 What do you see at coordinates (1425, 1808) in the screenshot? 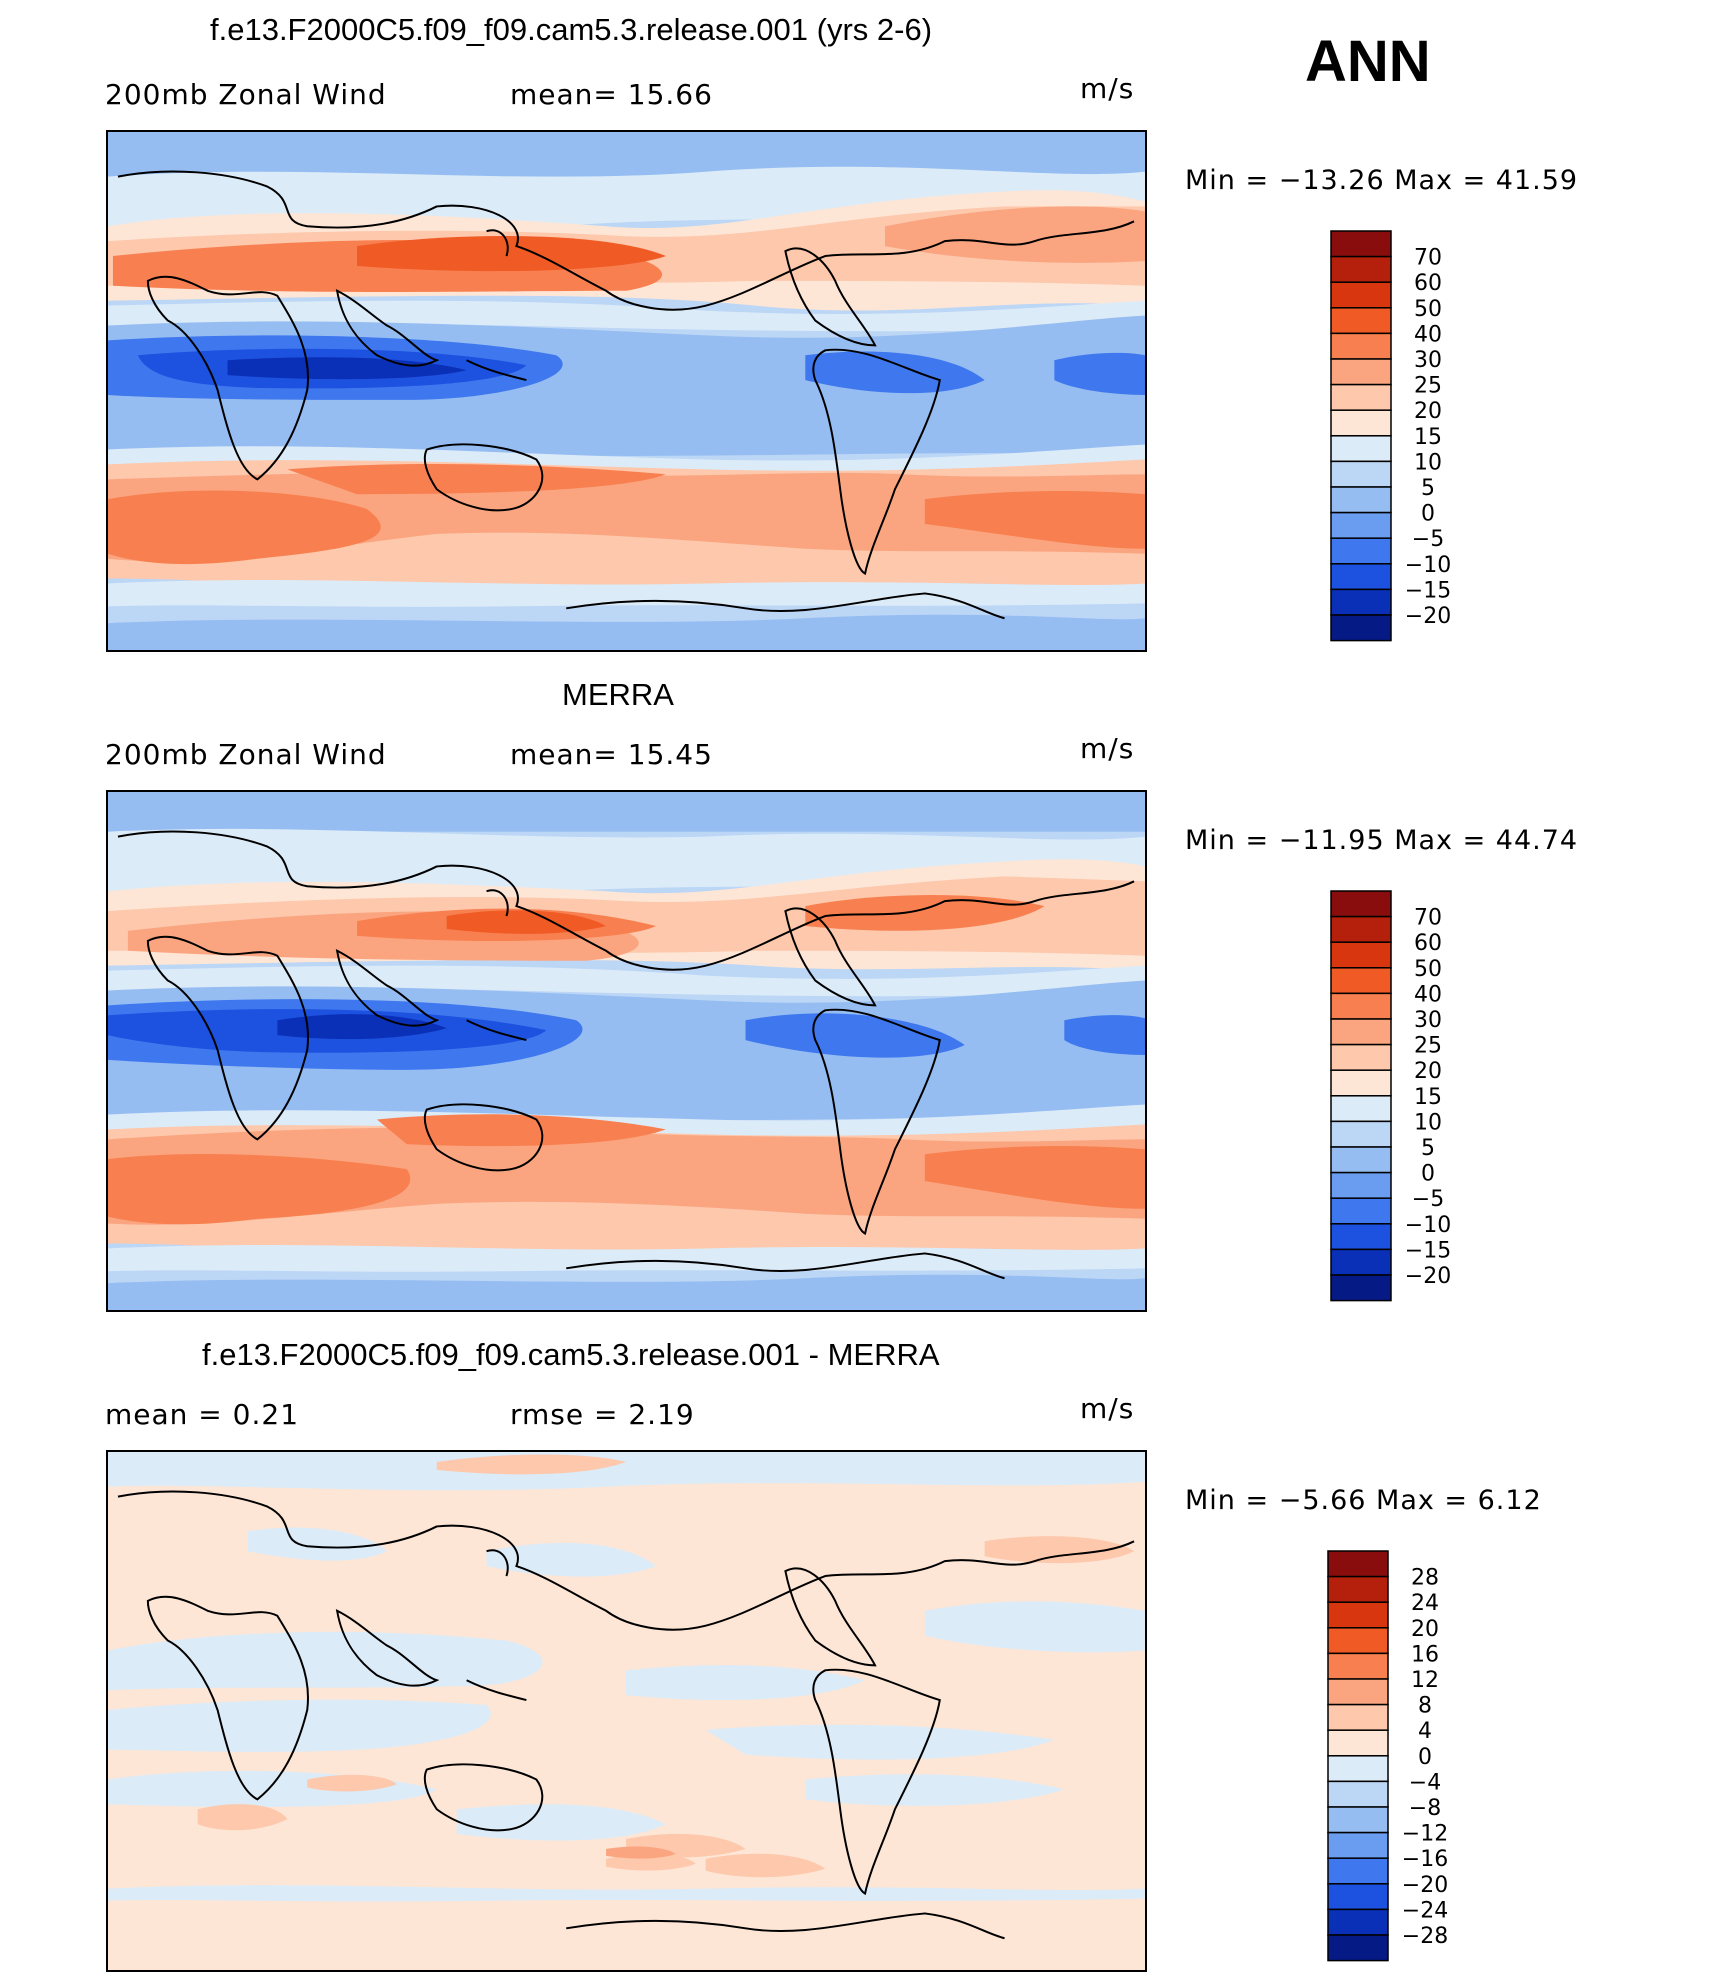
I see `colorbar-level-label: −8` at bounding box center [1425, 1808].